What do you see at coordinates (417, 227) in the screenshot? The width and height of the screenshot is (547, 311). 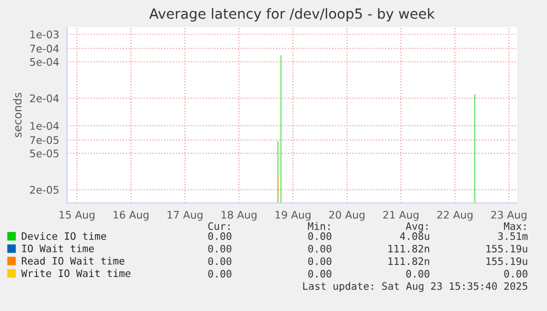 I see `text: Avg:` at bounding box center [417, 227].